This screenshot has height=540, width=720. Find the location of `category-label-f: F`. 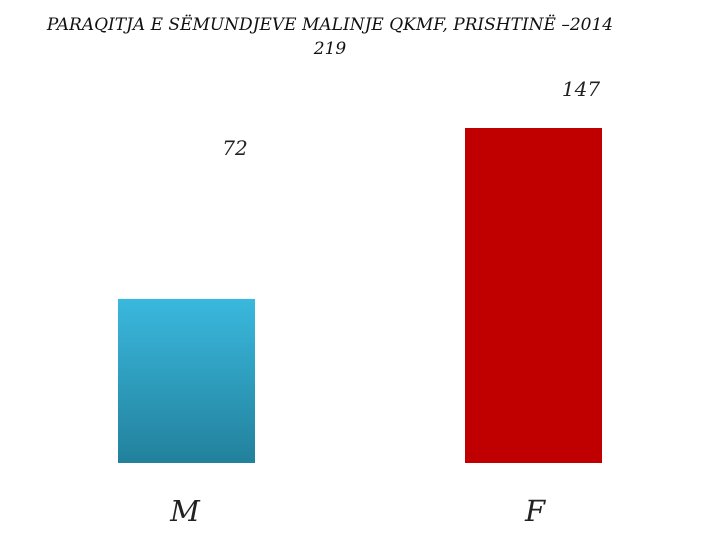

category-label-f: F is located at coordinates (535, 511).